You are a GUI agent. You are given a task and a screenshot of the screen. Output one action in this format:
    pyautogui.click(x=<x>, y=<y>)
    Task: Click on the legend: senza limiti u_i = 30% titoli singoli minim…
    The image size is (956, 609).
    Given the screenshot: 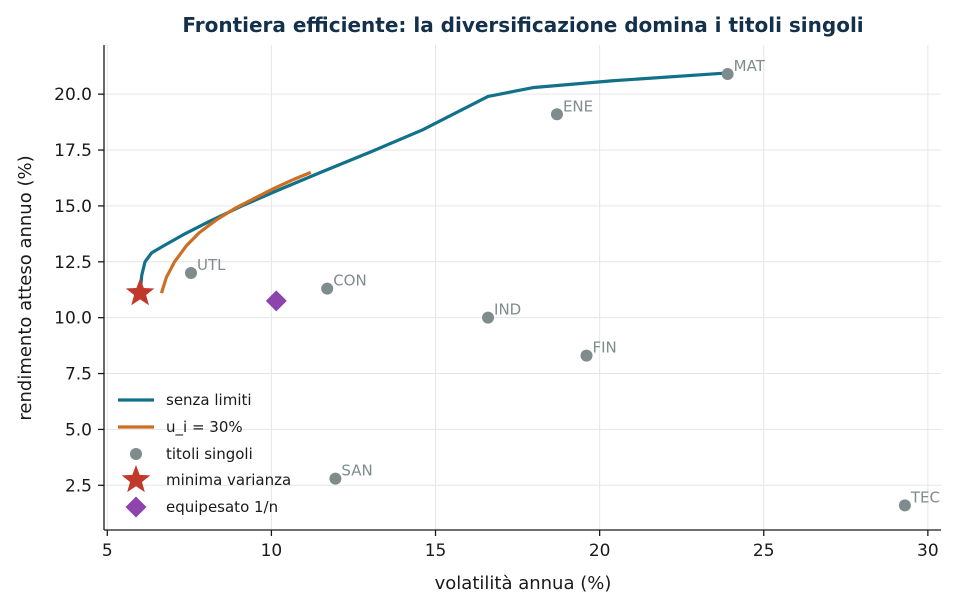 What is the action you would take?
    pyautogui.click(x=204, y=454)
    